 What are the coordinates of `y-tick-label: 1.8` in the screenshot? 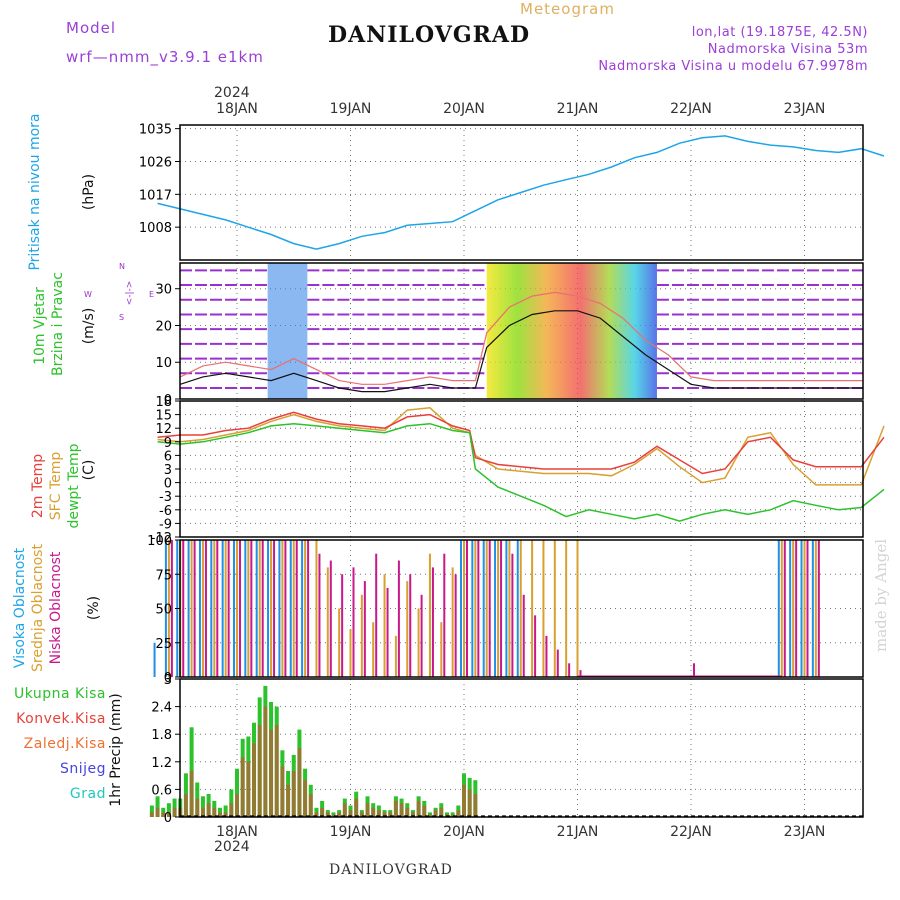 It's located at (161, 735).